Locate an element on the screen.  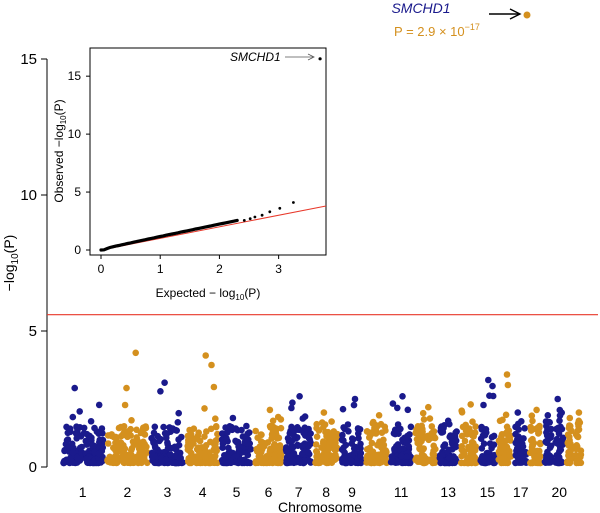
manhattan-y-tick-label: 5 is located at coordinates (33, 331).